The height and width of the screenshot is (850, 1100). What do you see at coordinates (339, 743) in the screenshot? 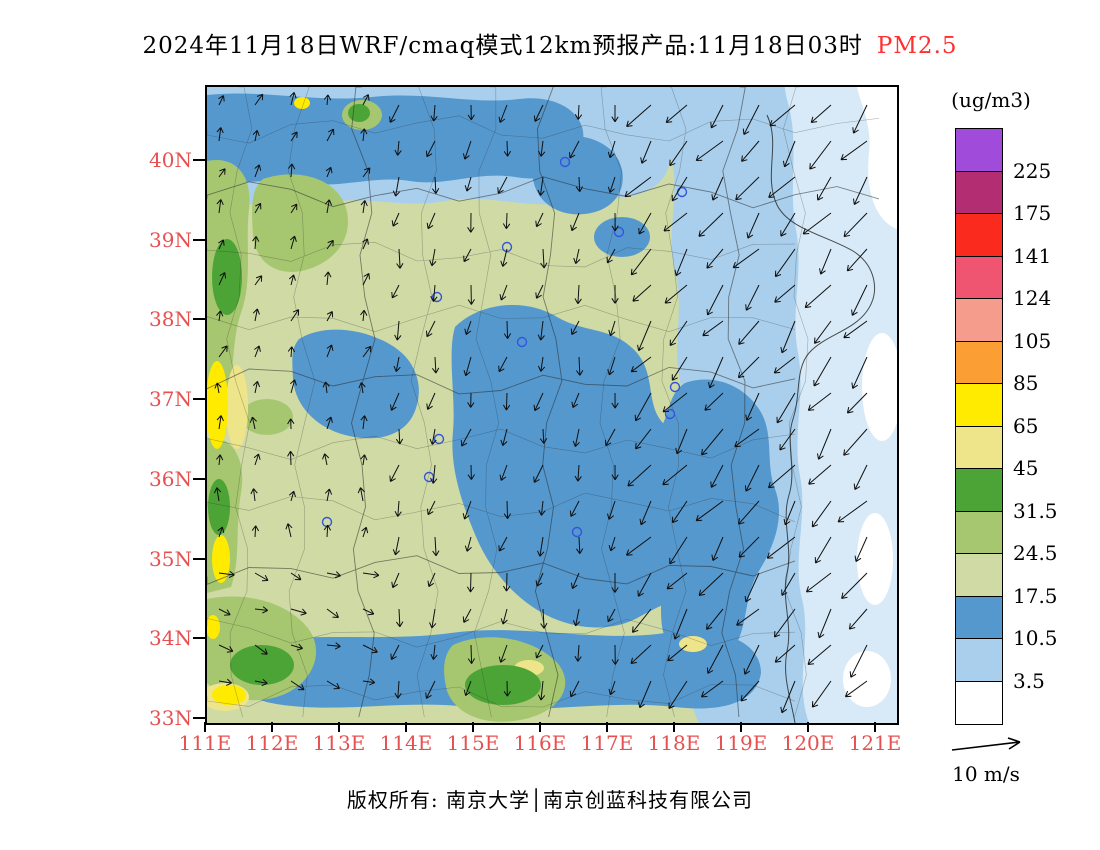
I see `lon-label-113E: 113E` at bounding box center [339, 743].